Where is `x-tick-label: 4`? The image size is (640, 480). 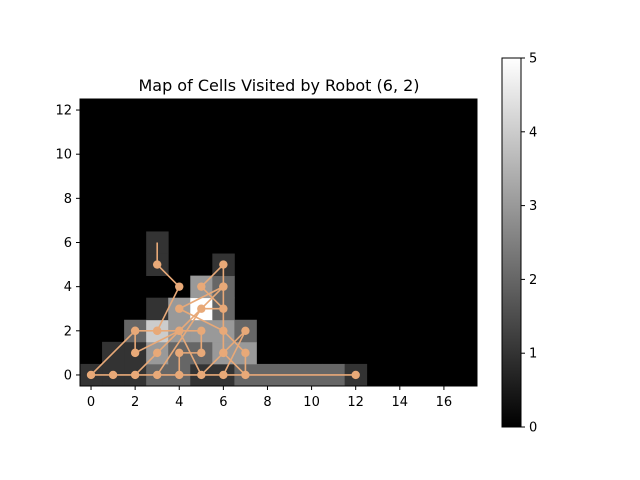
x-tick-label: 4 is located at coordinates (179, 402).